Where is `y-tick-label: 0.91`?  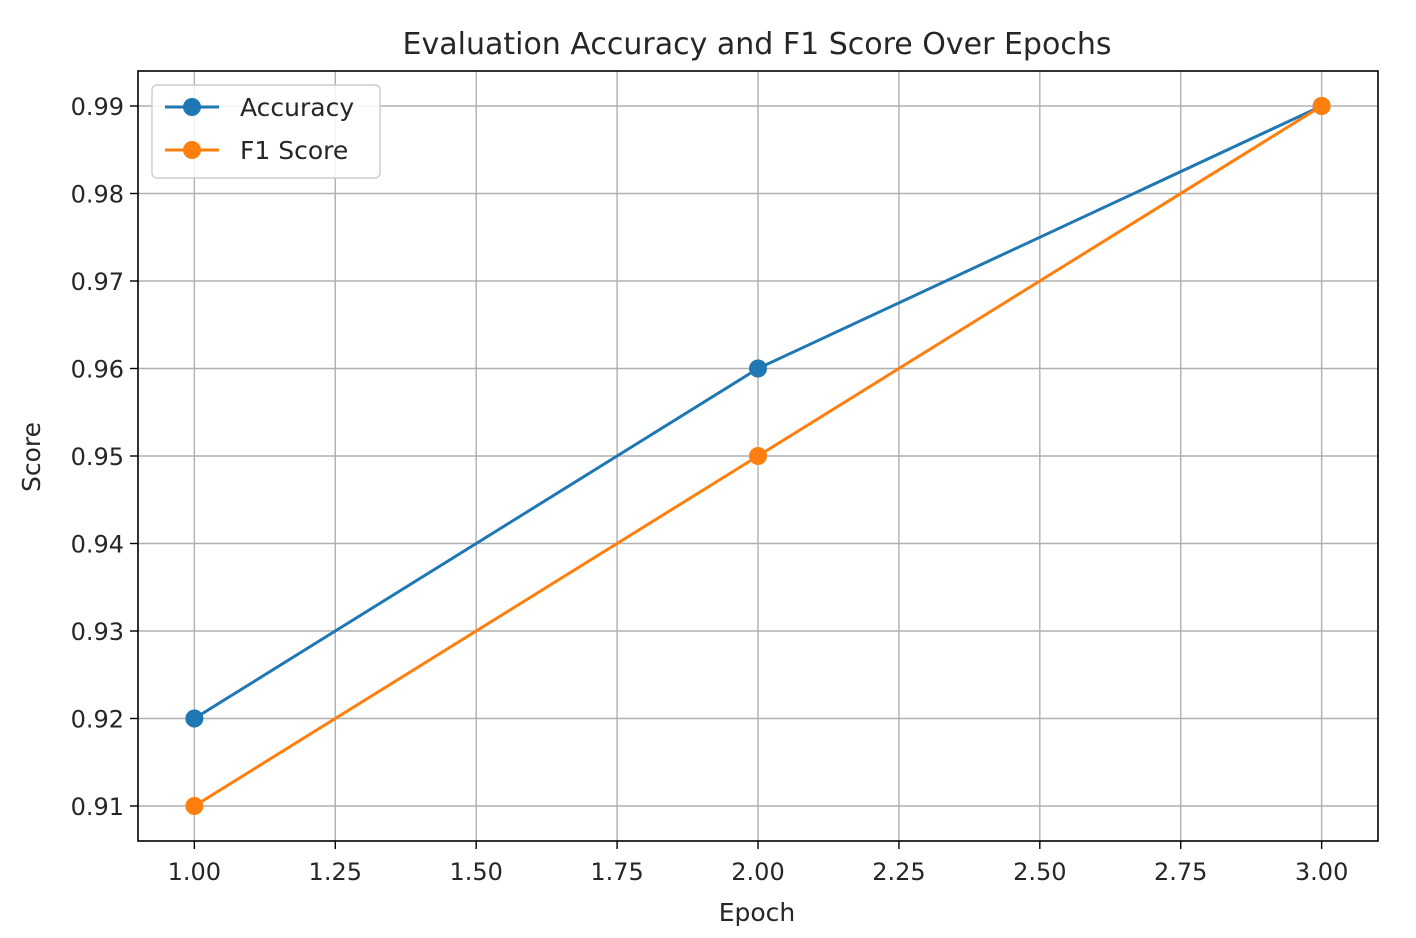 y-tick-label: 0.91 is located at coordinates (97, 807).